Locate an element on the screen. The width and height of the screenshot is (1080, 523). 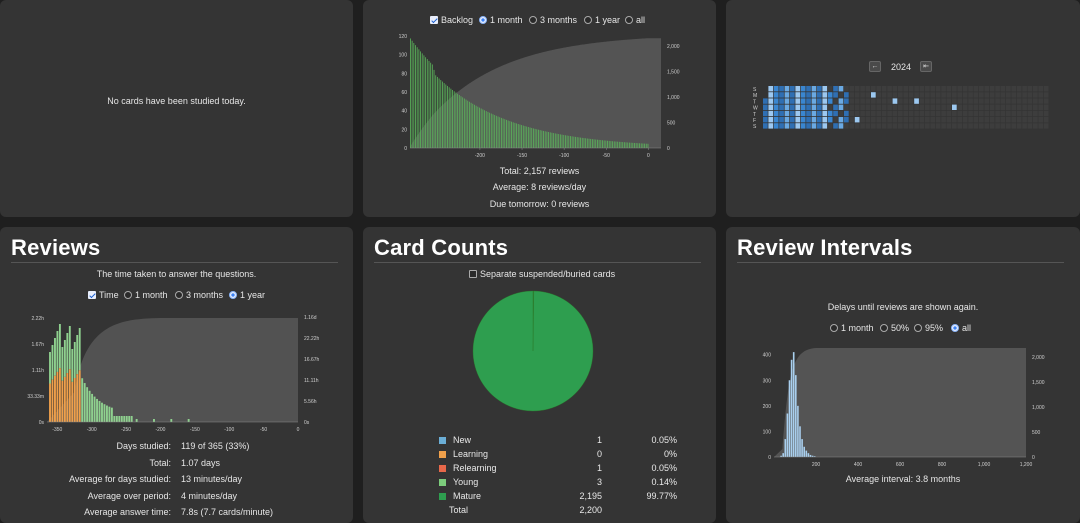
intervals-range-50: 50% is located at coordinates (894, 328).